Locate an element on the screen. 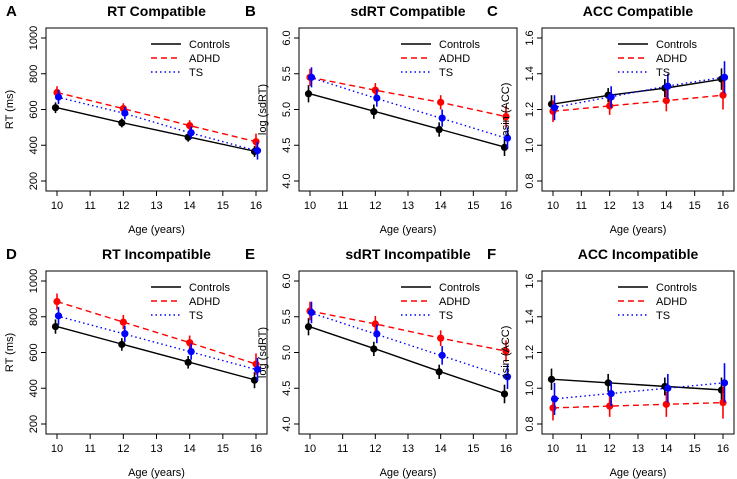  y-axis-label: RT (ms) is located at coordinates (10, 352).